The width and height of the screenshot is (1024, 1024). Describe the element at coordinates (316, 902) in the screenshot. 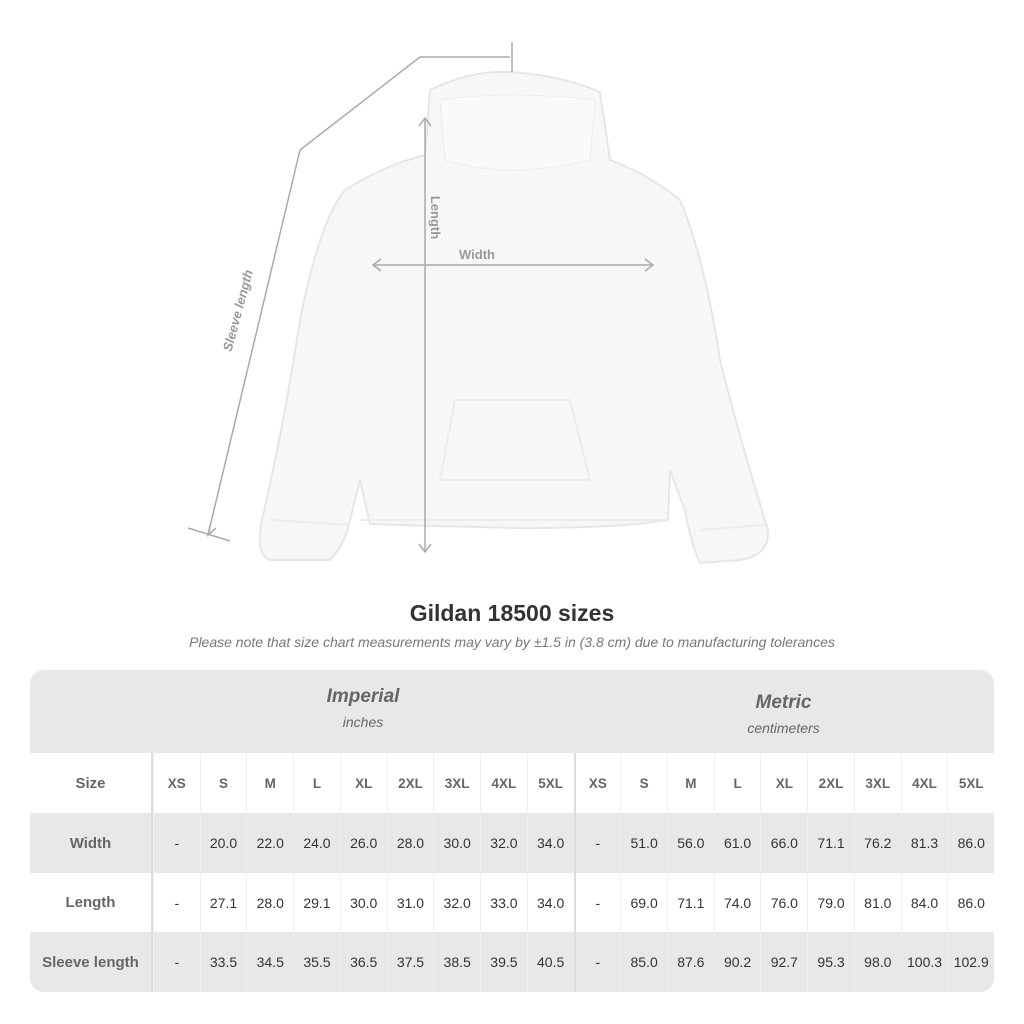

I see `table-cell: 29.1` at that location.